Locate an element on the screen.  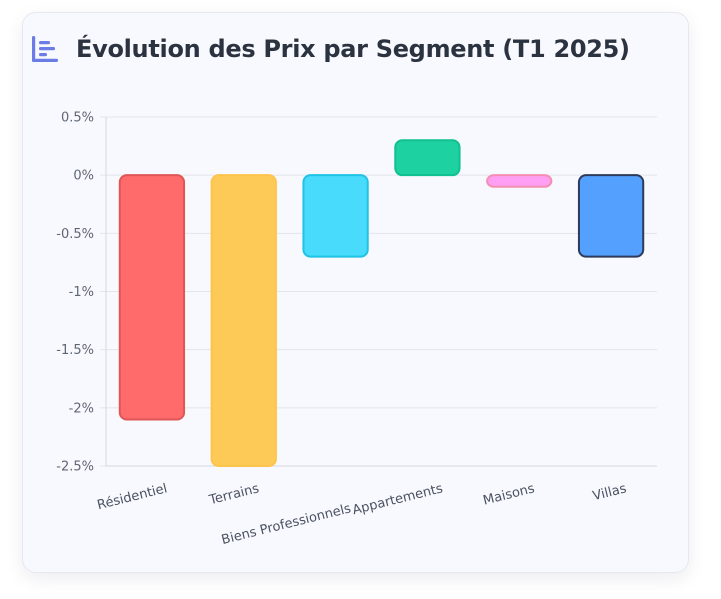
bar-villas is located at coordinates (611, 216).